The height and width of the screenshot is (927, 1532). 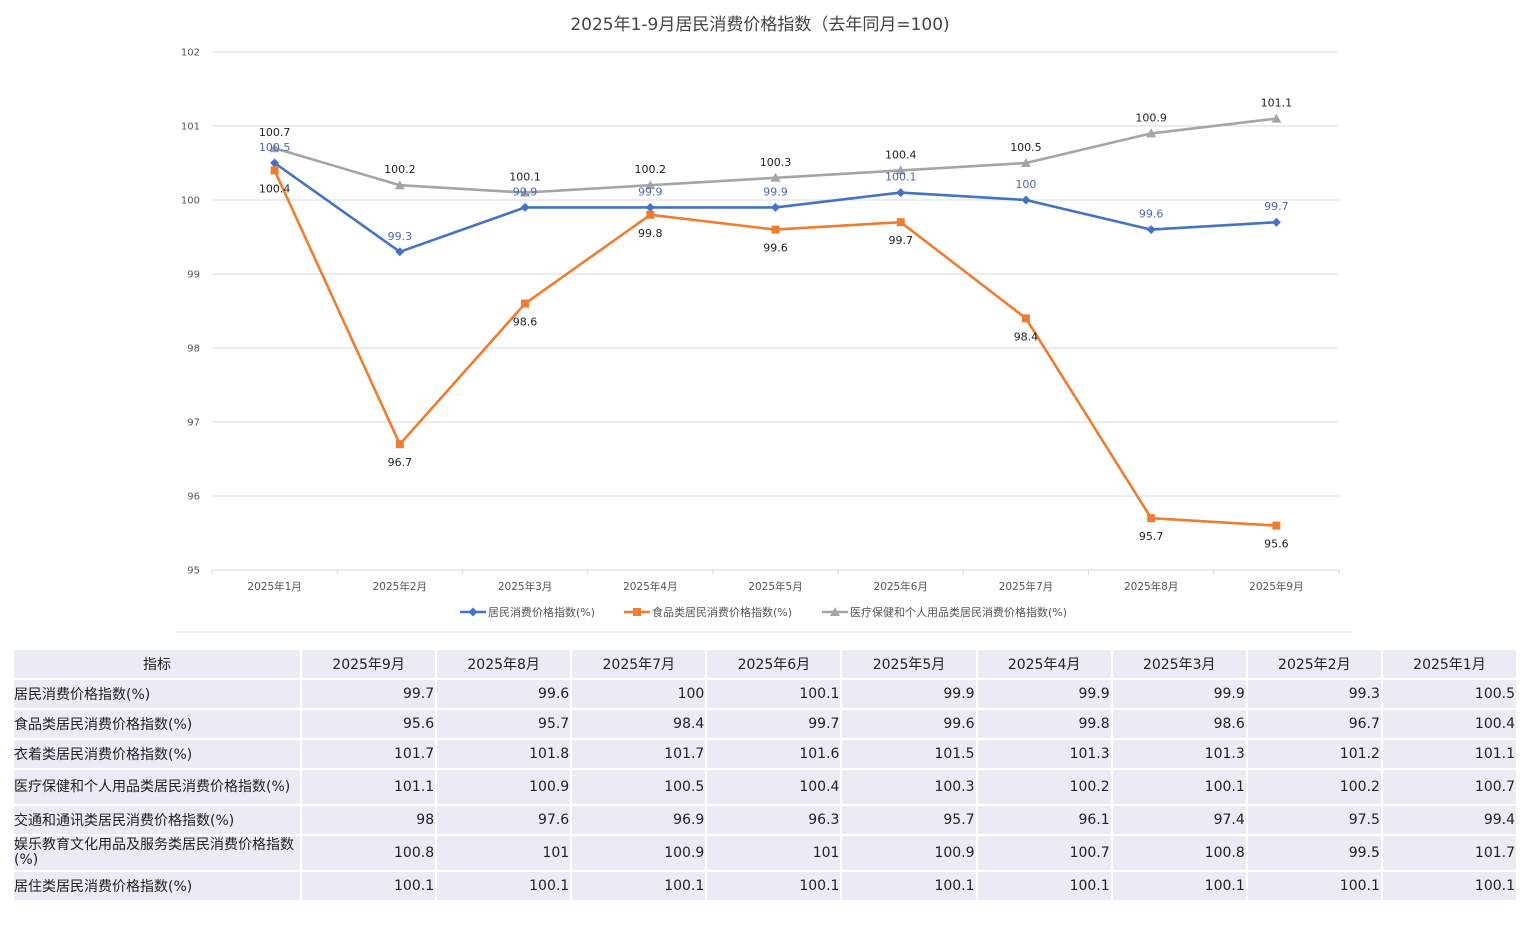 What do you see at coordinates (275, 147) in the screenshot?
I see `data-label: 100.5` at bounding box center [275, 147].